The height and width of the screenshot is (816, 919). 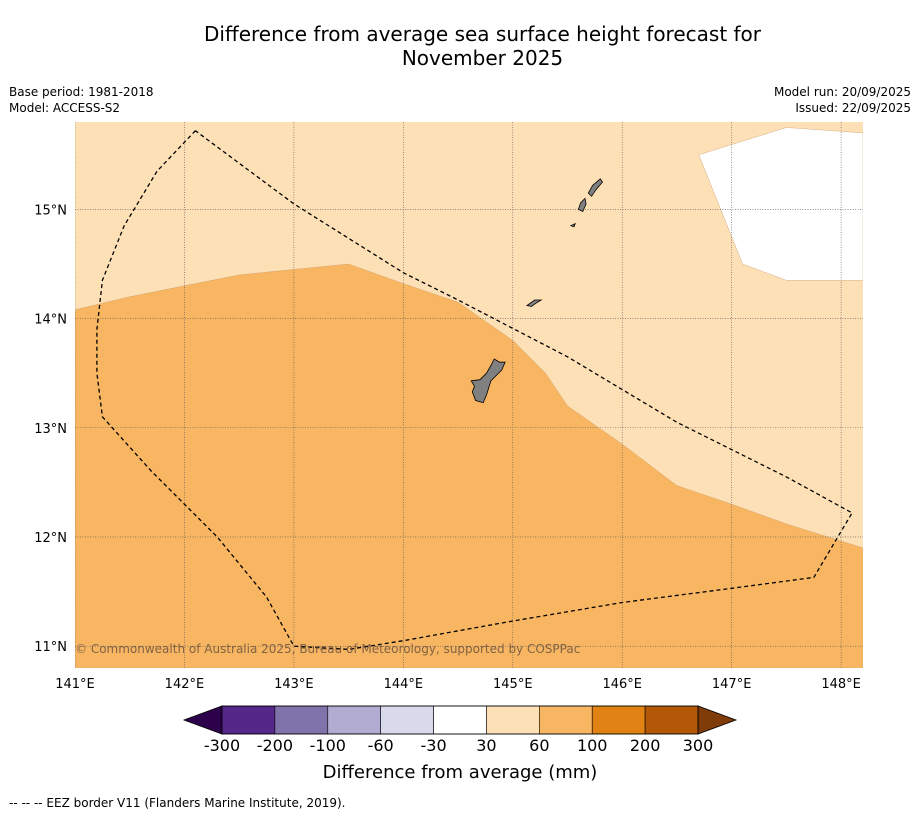 I want to click on lon-tick-label: 142°E, so click(x=185, y=684).